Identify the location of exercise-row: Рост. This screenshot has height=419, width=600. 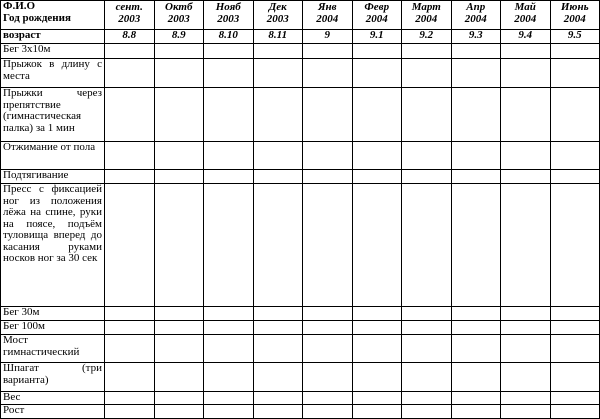
(300, 411).